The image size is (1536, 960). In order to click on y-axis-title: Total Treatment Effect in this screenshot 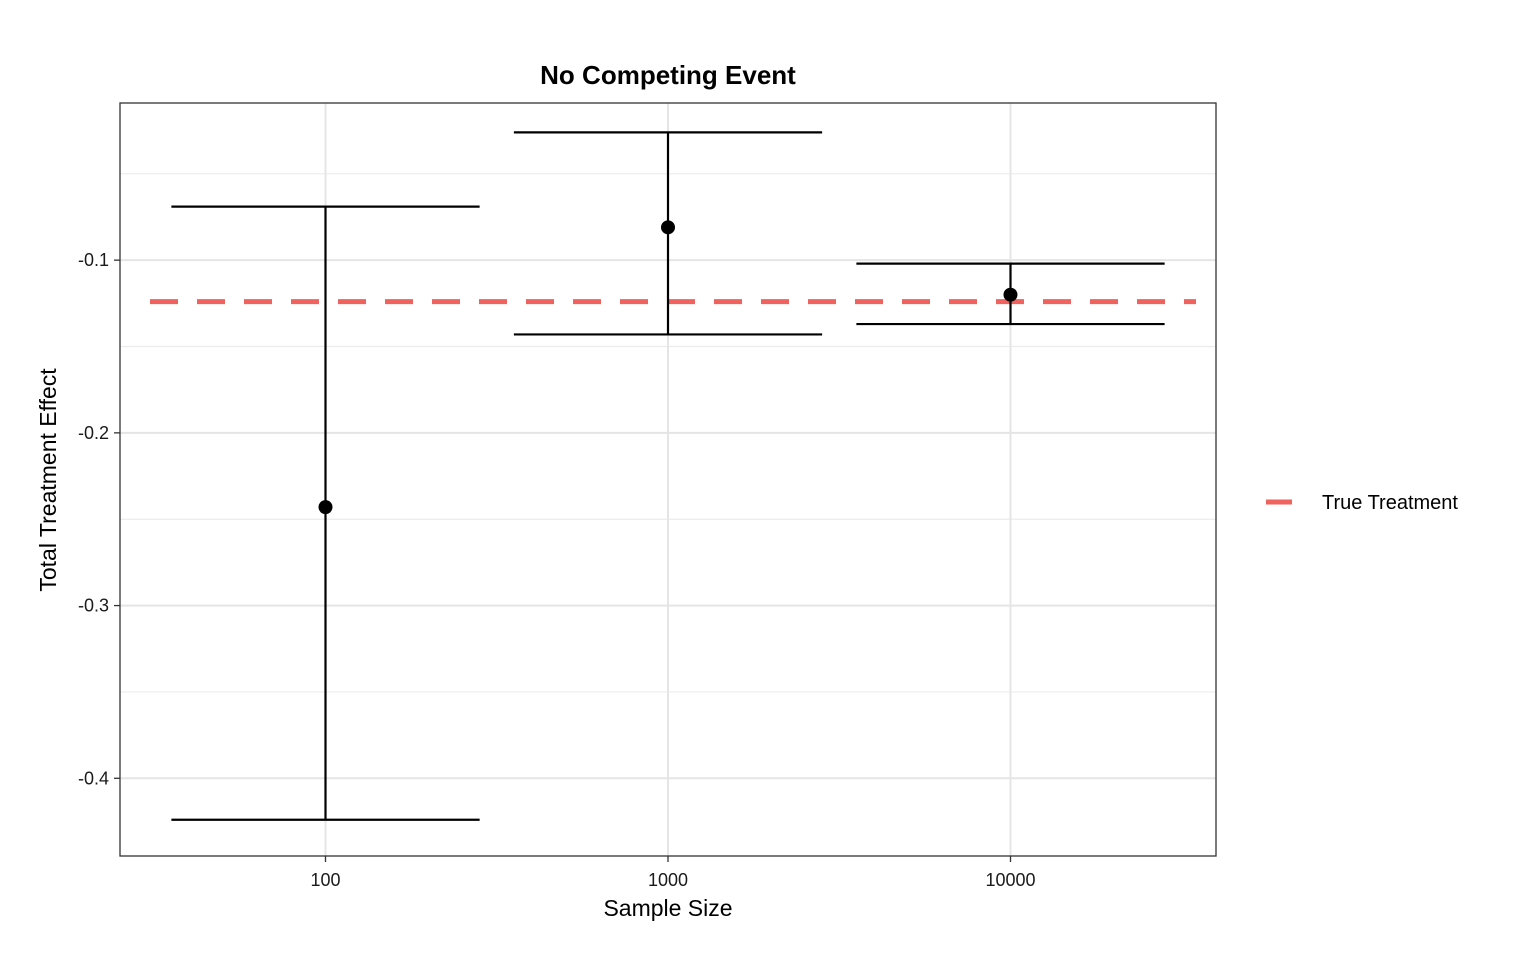, I will do `click(48, 480)`.